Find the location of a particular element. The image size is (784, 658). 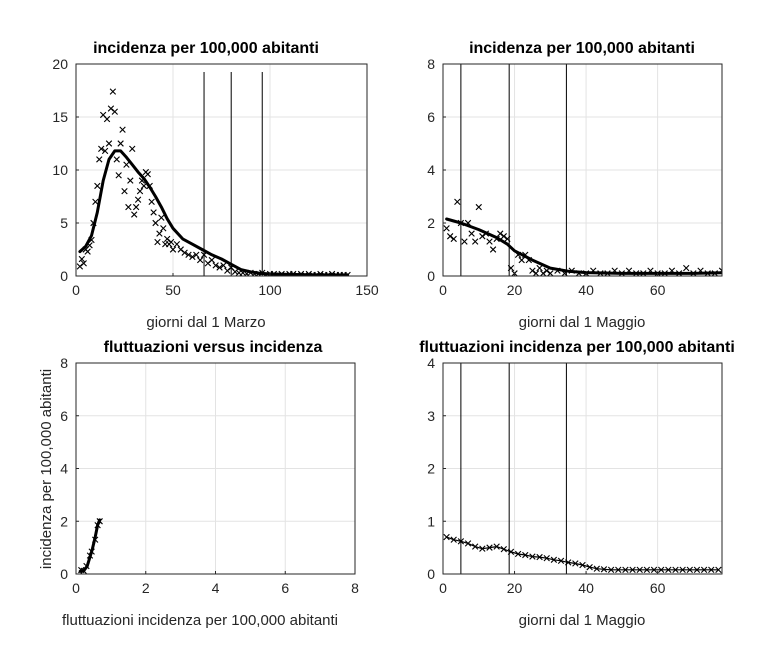

y-tick-label: 5 is located at coordinates (64, 223).